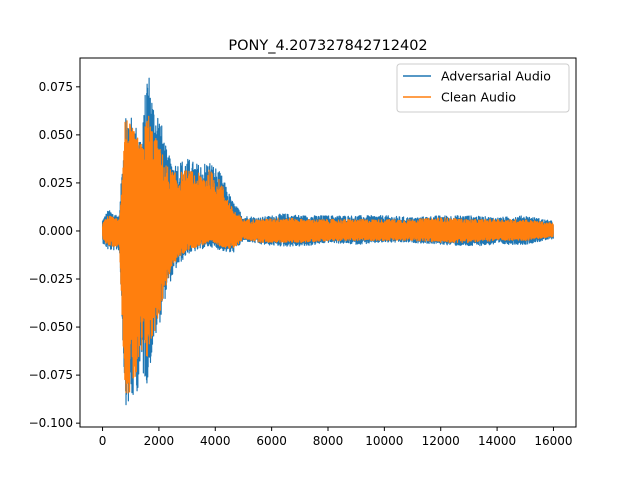  I want to click on x-tick-label: 6000, so click(271, 441).